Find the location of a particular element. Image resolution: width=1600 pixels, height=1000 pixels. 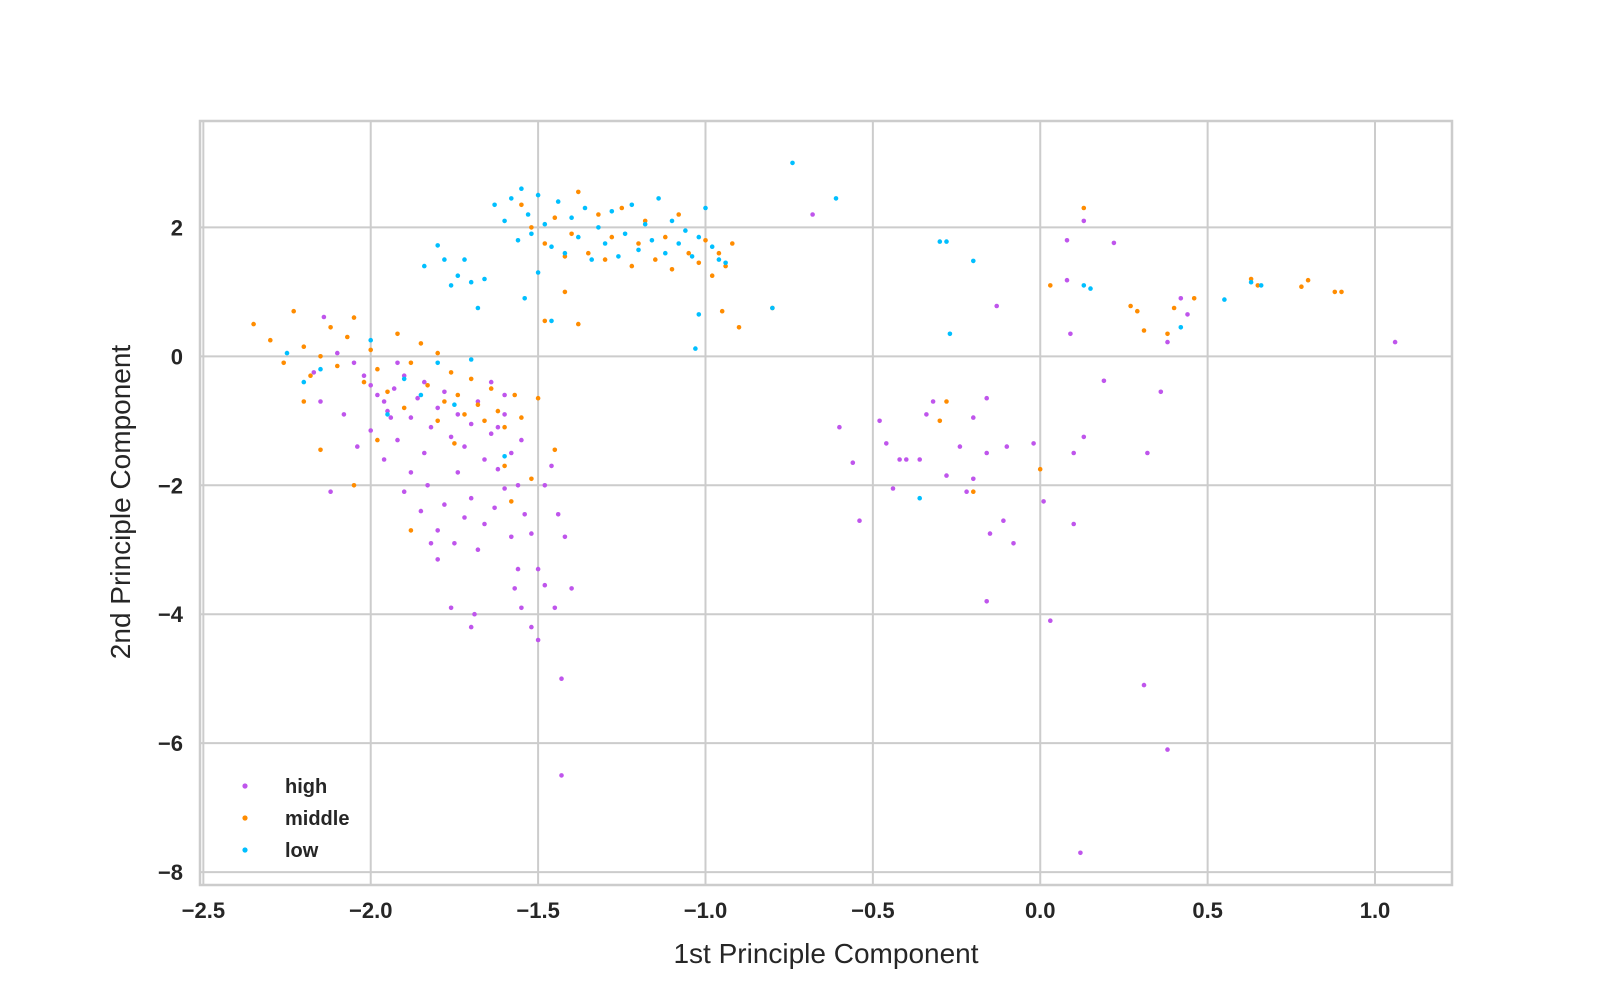

y-tick-label: 2 is located at coordinates (177, 227).